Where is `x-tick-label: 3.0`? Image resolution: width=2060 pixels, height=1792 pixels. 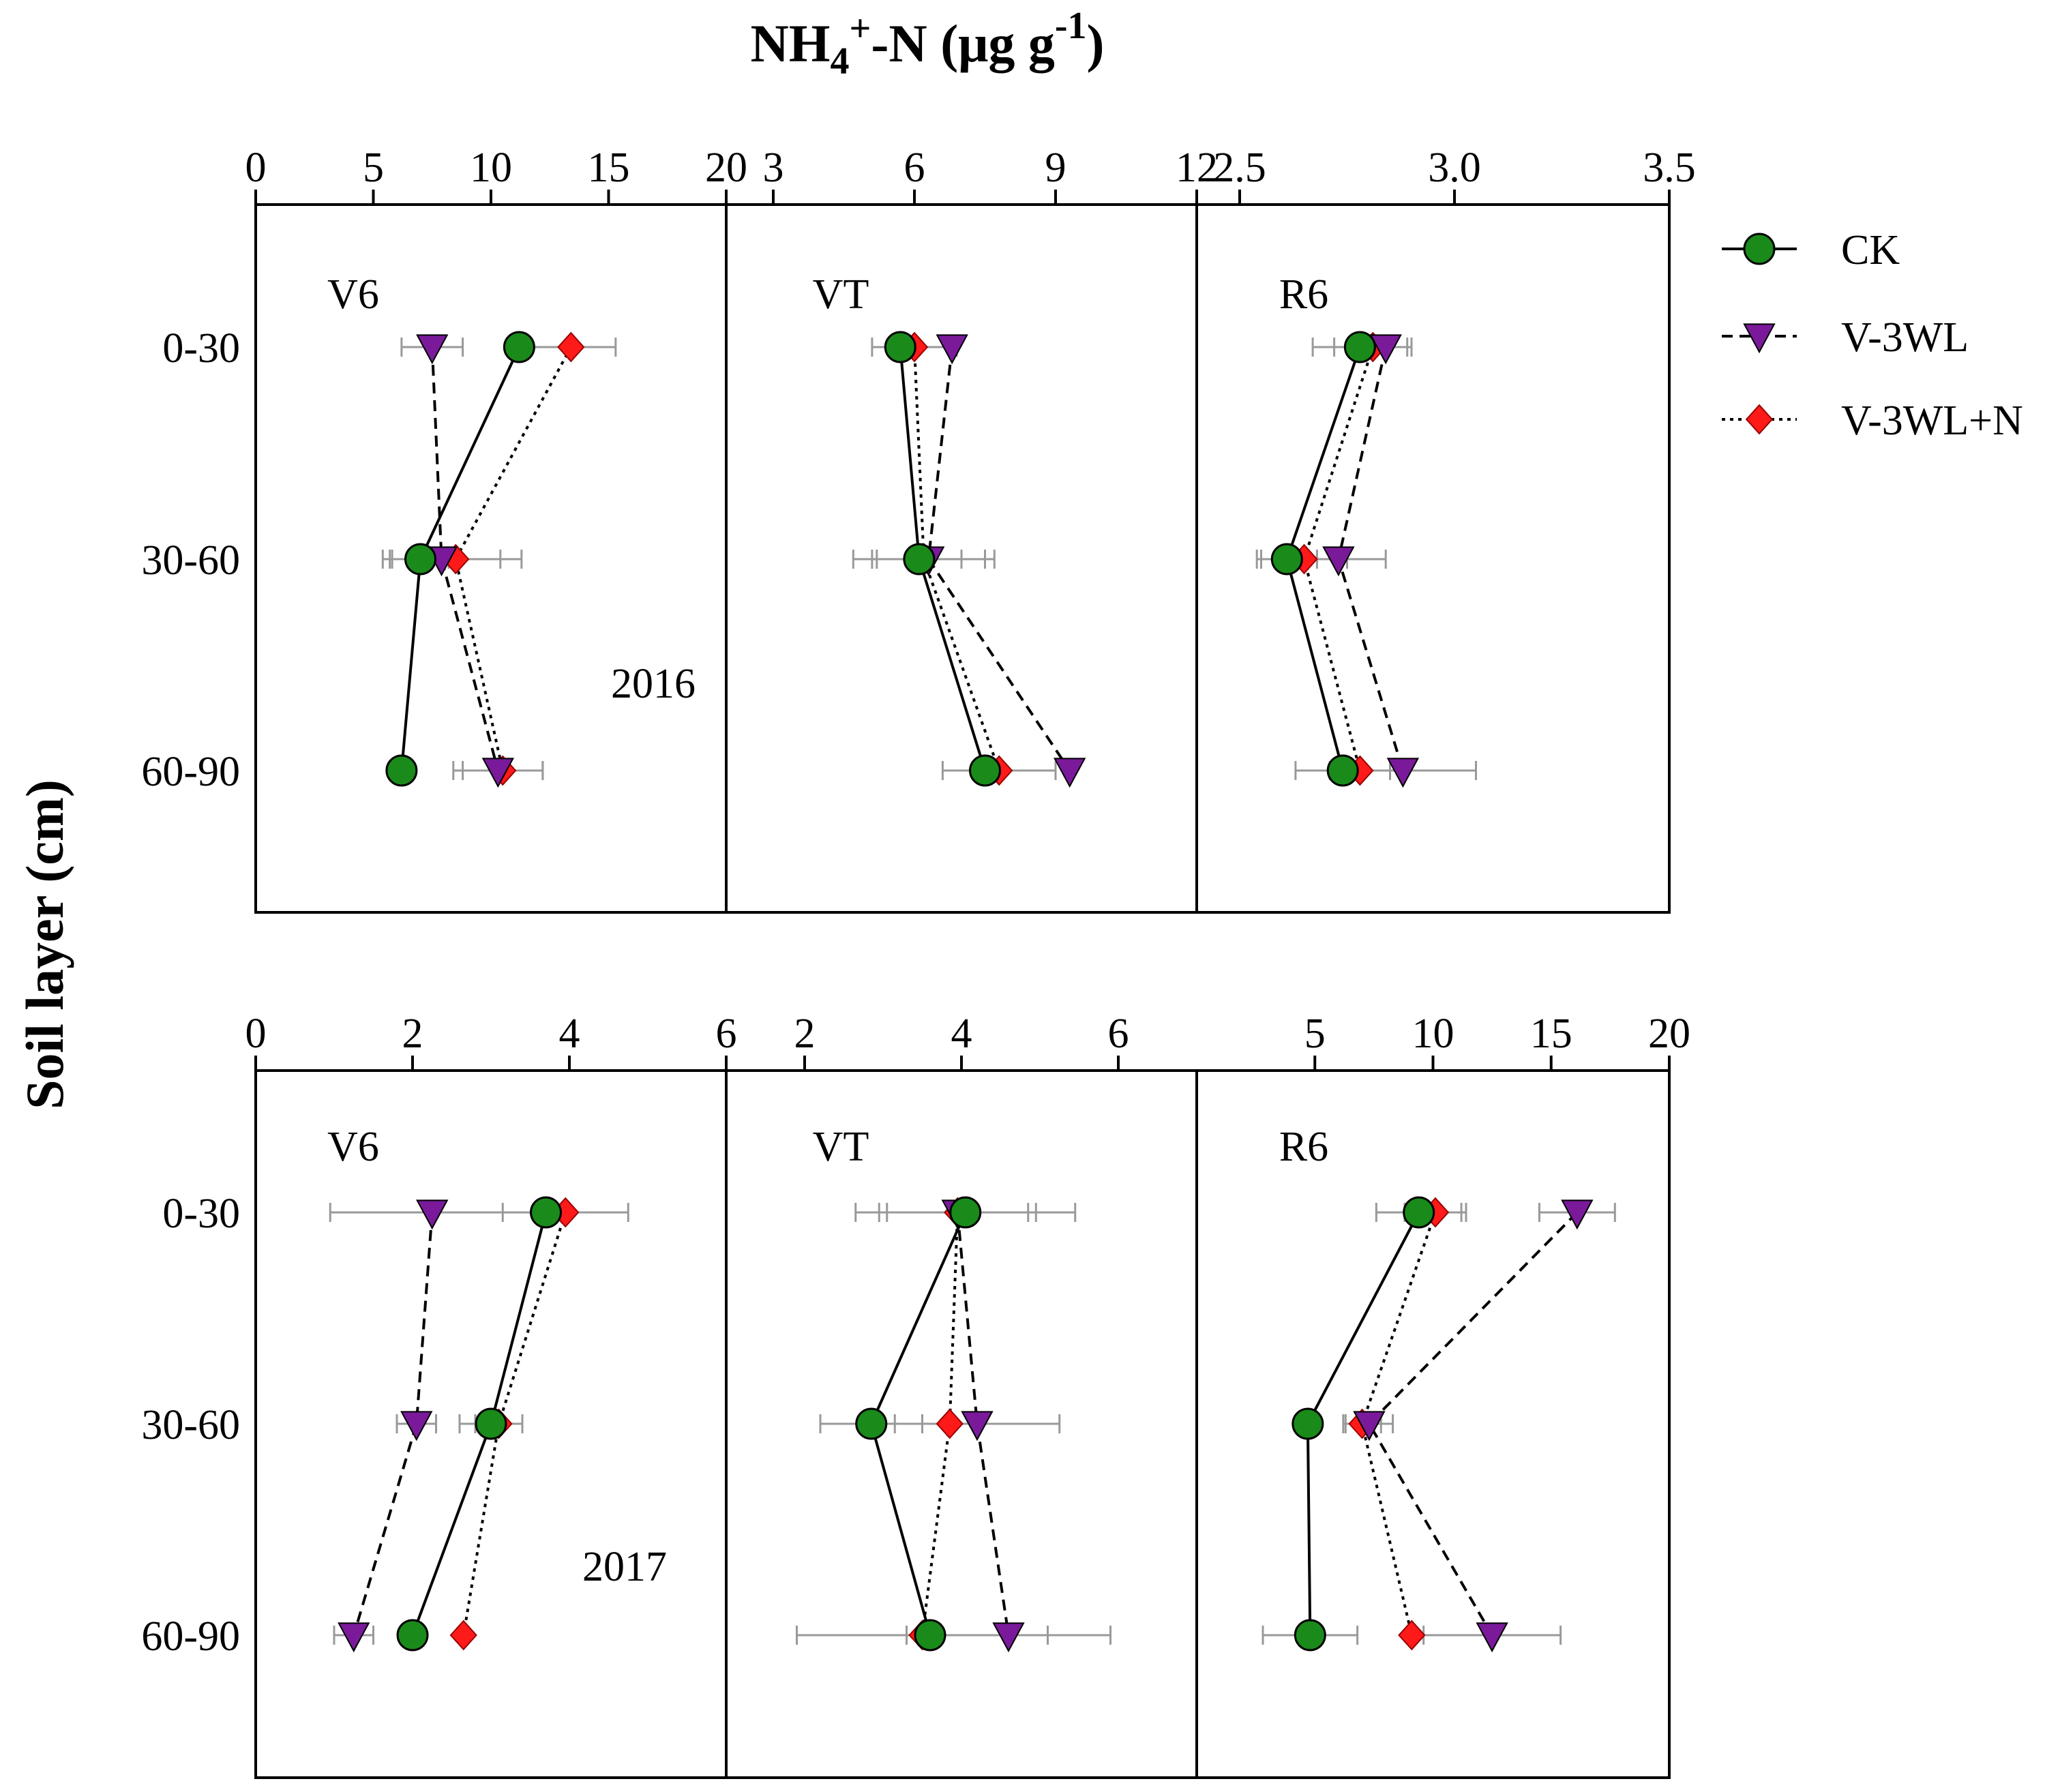 x-tick-label: 3.0 is located at coordinates (1454, 168).